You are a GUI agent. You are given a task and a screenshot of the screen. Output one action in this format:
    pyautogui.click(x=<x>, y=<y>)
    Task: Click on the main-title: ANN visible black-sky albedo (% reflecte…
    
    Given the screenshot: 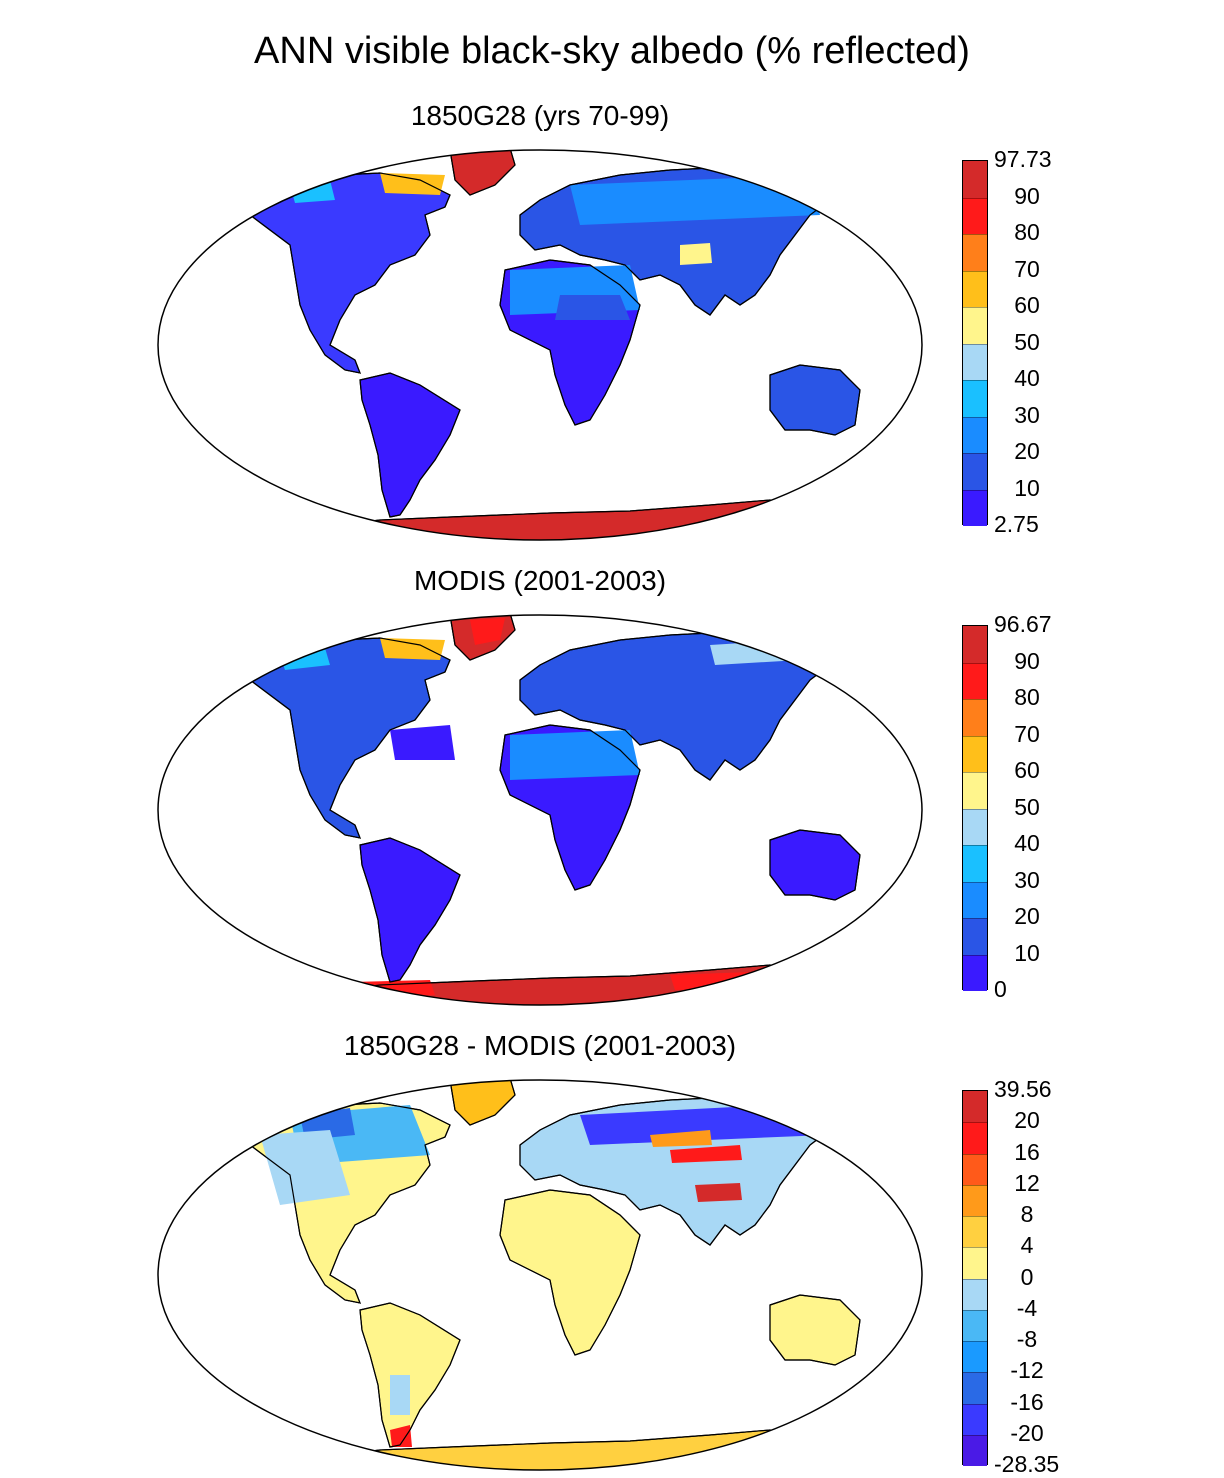 What is the action you would take?
    pyautogui.click(x=612, y=51)
    